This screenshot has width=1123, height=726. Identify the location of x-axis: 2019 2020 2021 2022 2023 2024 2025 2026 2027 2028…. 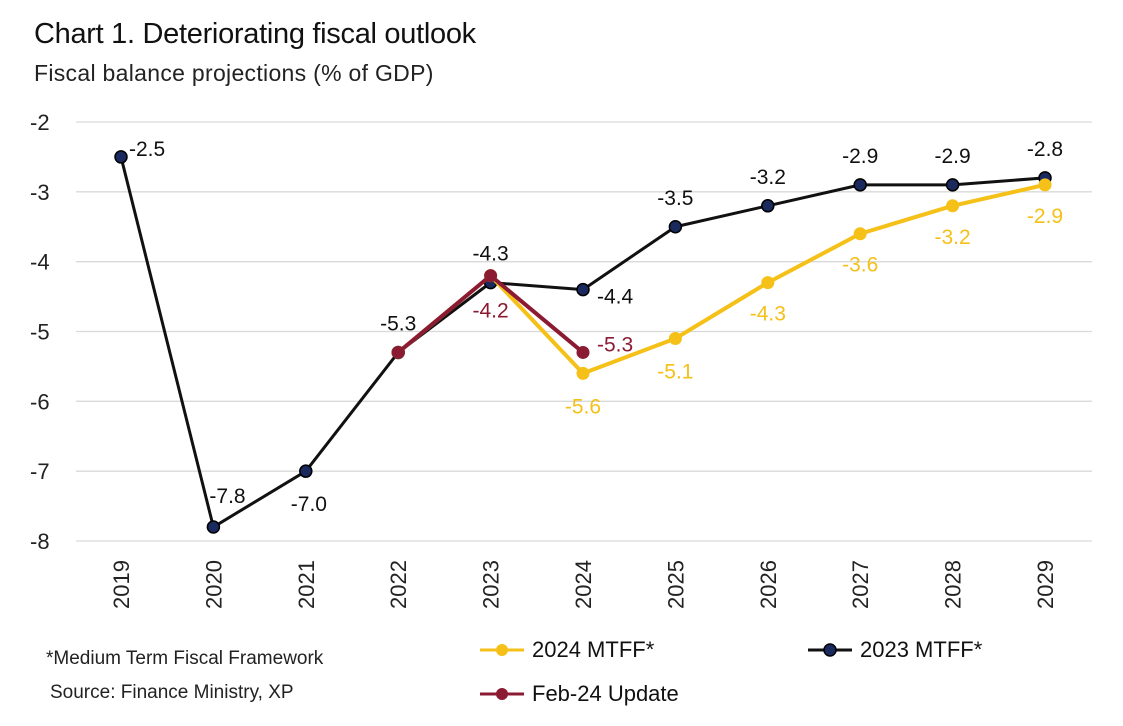
(583, 584).